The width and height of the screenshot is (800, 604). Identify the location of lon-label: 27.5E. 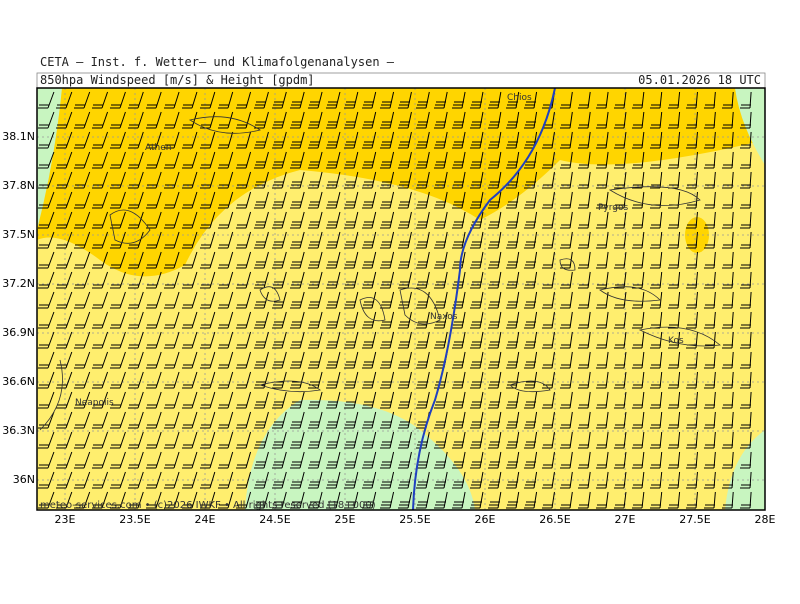
(694, 519).